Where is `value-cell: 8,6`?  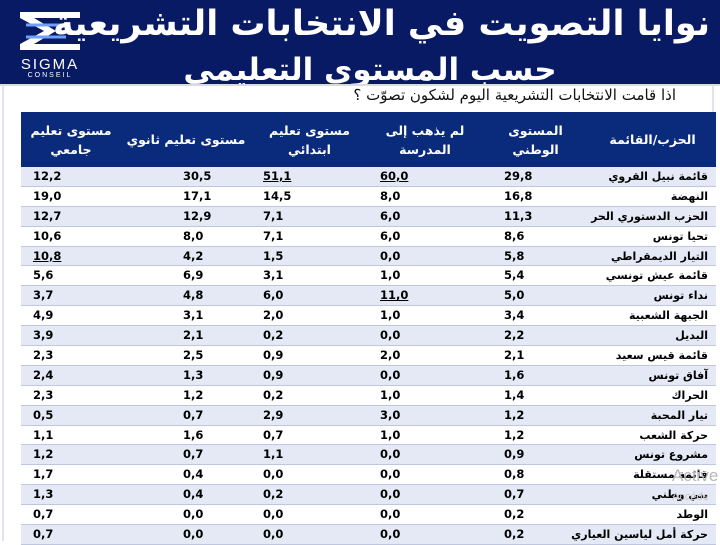 value-cell: 8,6 is located at coordinates (535, 236).